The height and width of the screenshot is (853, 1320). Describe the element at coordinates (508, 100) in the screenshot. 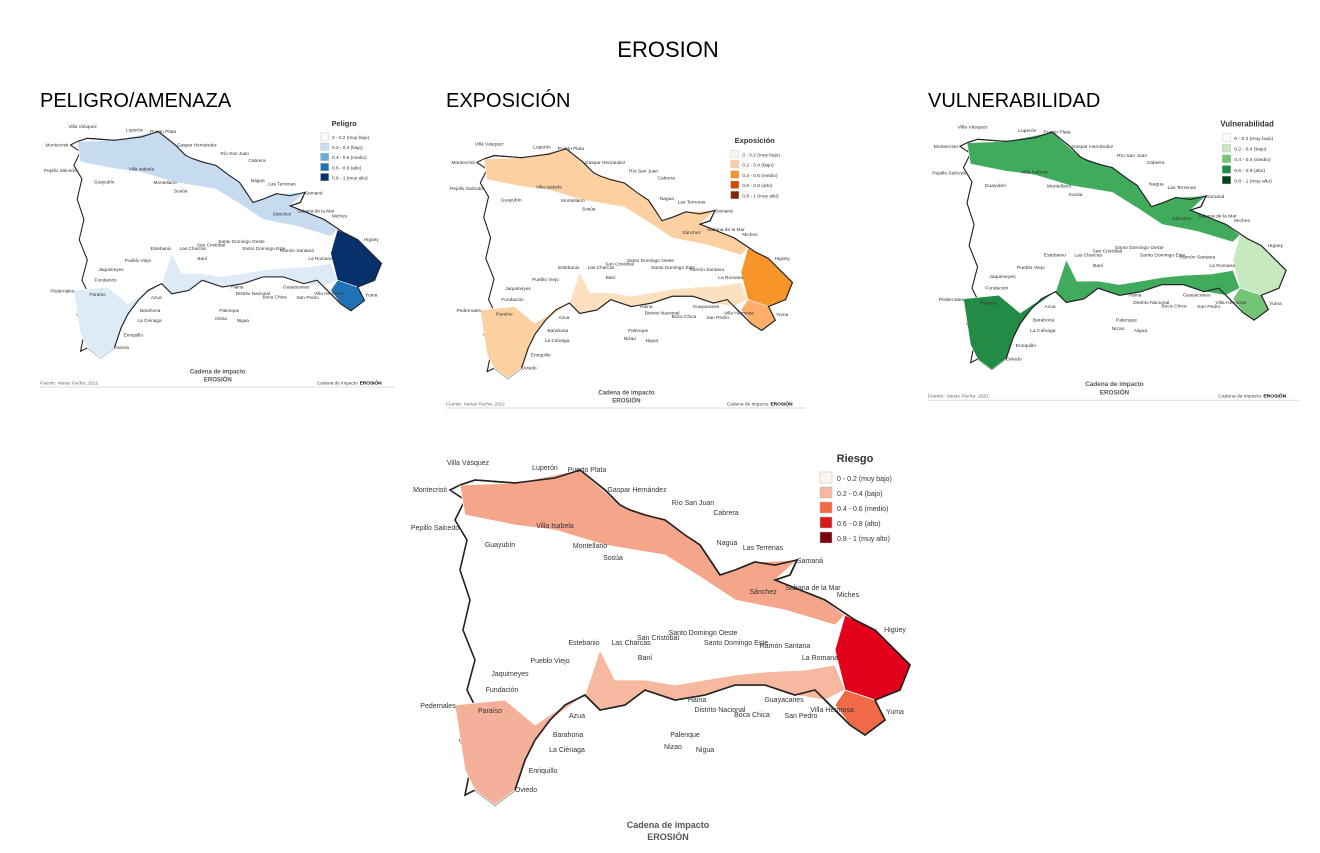

I see `map-heading: EXPOSICIÓN` at that location.